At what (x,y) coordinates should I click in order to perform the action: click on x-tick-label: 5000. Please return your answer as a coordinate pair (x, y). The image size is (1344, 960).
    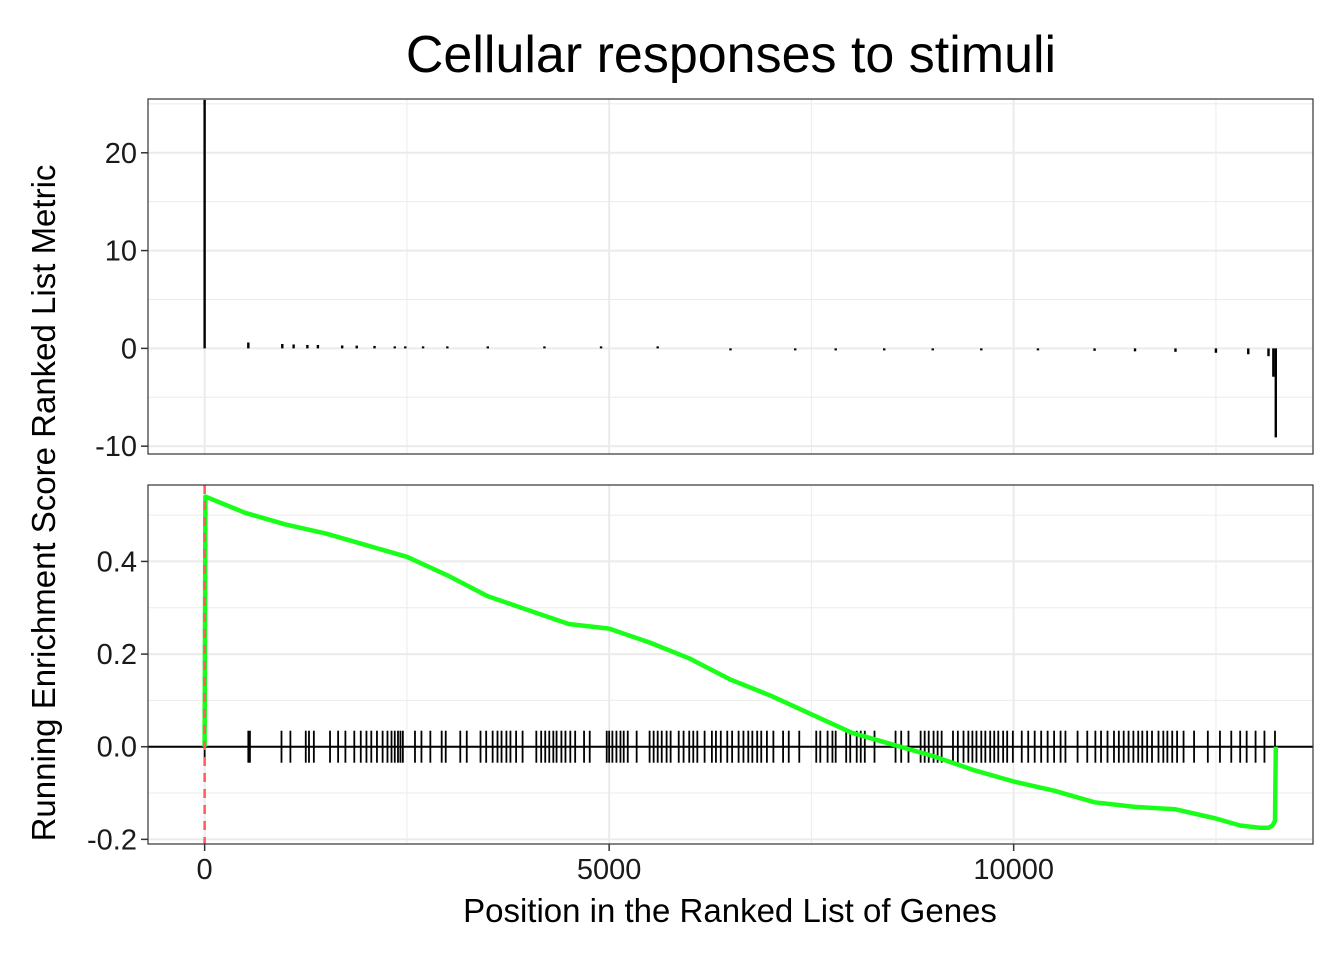
    Looking at the image, I should click on (609, 870).